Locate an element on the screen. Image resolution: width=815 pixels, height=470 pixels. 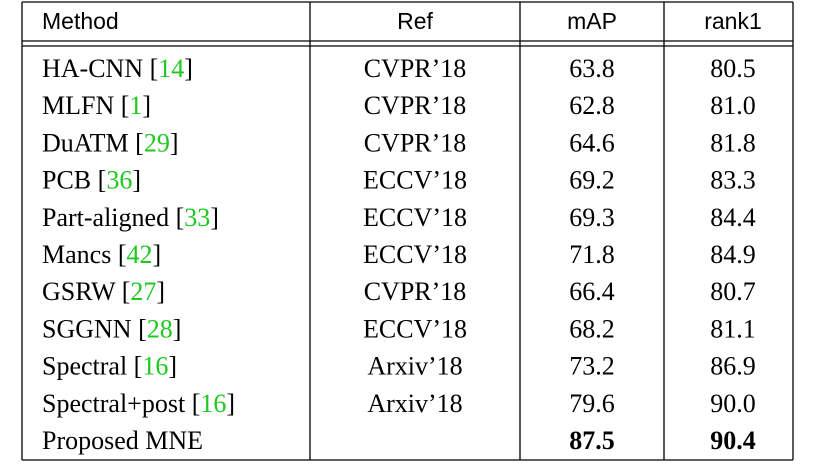
map-cell: 73.2 is located at coordinates (592, 366).